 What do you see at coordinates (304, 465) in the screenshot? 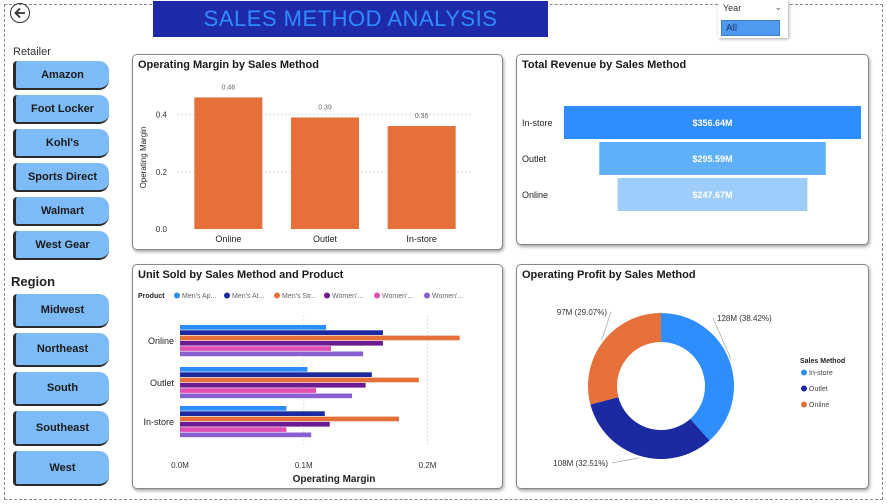
I see `x-tick-label: 0.1M` at bounding box center [304, 465].